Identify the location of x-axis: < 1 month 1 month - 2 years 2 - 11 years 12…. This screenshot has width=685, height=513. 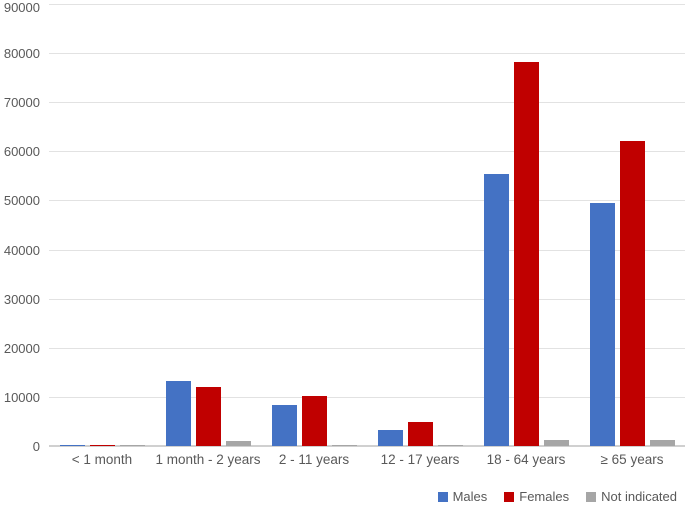
(367, 459).